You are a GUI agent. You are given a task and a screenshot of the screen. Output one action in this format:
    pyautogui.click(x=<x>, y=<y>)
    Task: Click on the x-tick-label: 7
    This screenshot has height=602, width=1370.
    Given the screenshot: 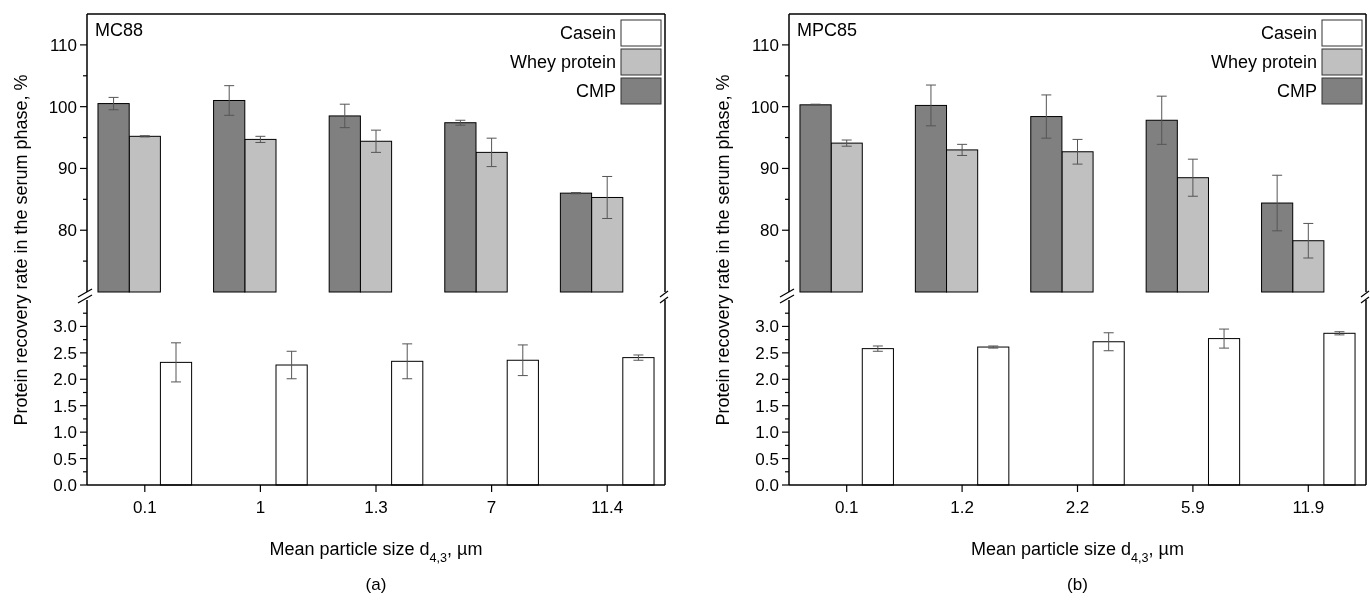 What is the action you would take?
    pyautogui.click(x=491, y=507)
    